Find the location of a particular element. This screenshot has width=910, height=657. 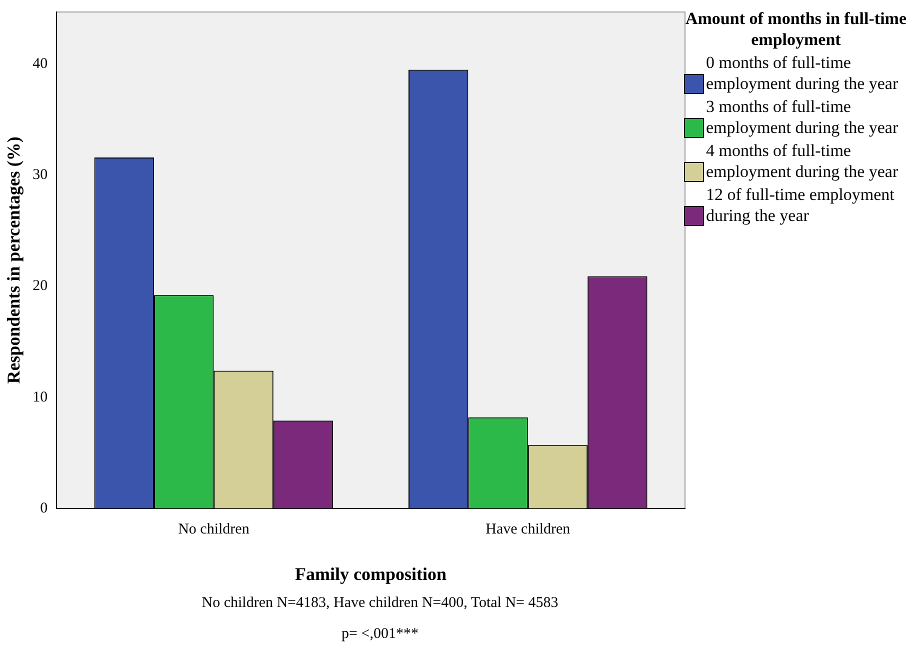

legend-title: Amount of months in full-time employment is located at coordinates (796, 29).